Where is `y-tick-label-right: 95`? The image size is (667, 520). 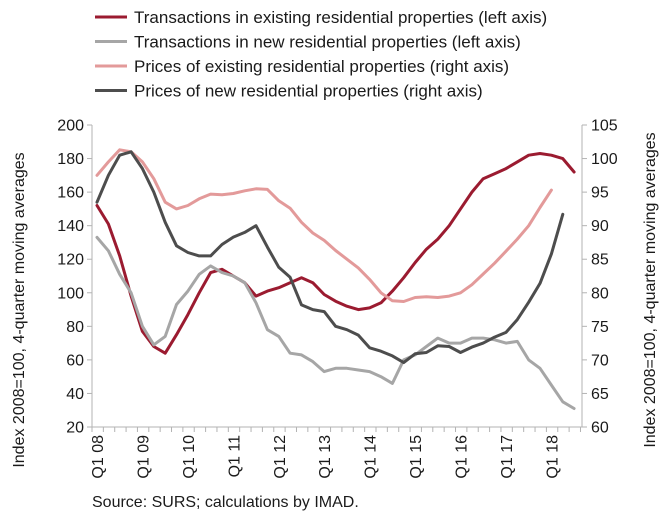 y-tick-label-right: 95 is located at coordinates (600, 193).